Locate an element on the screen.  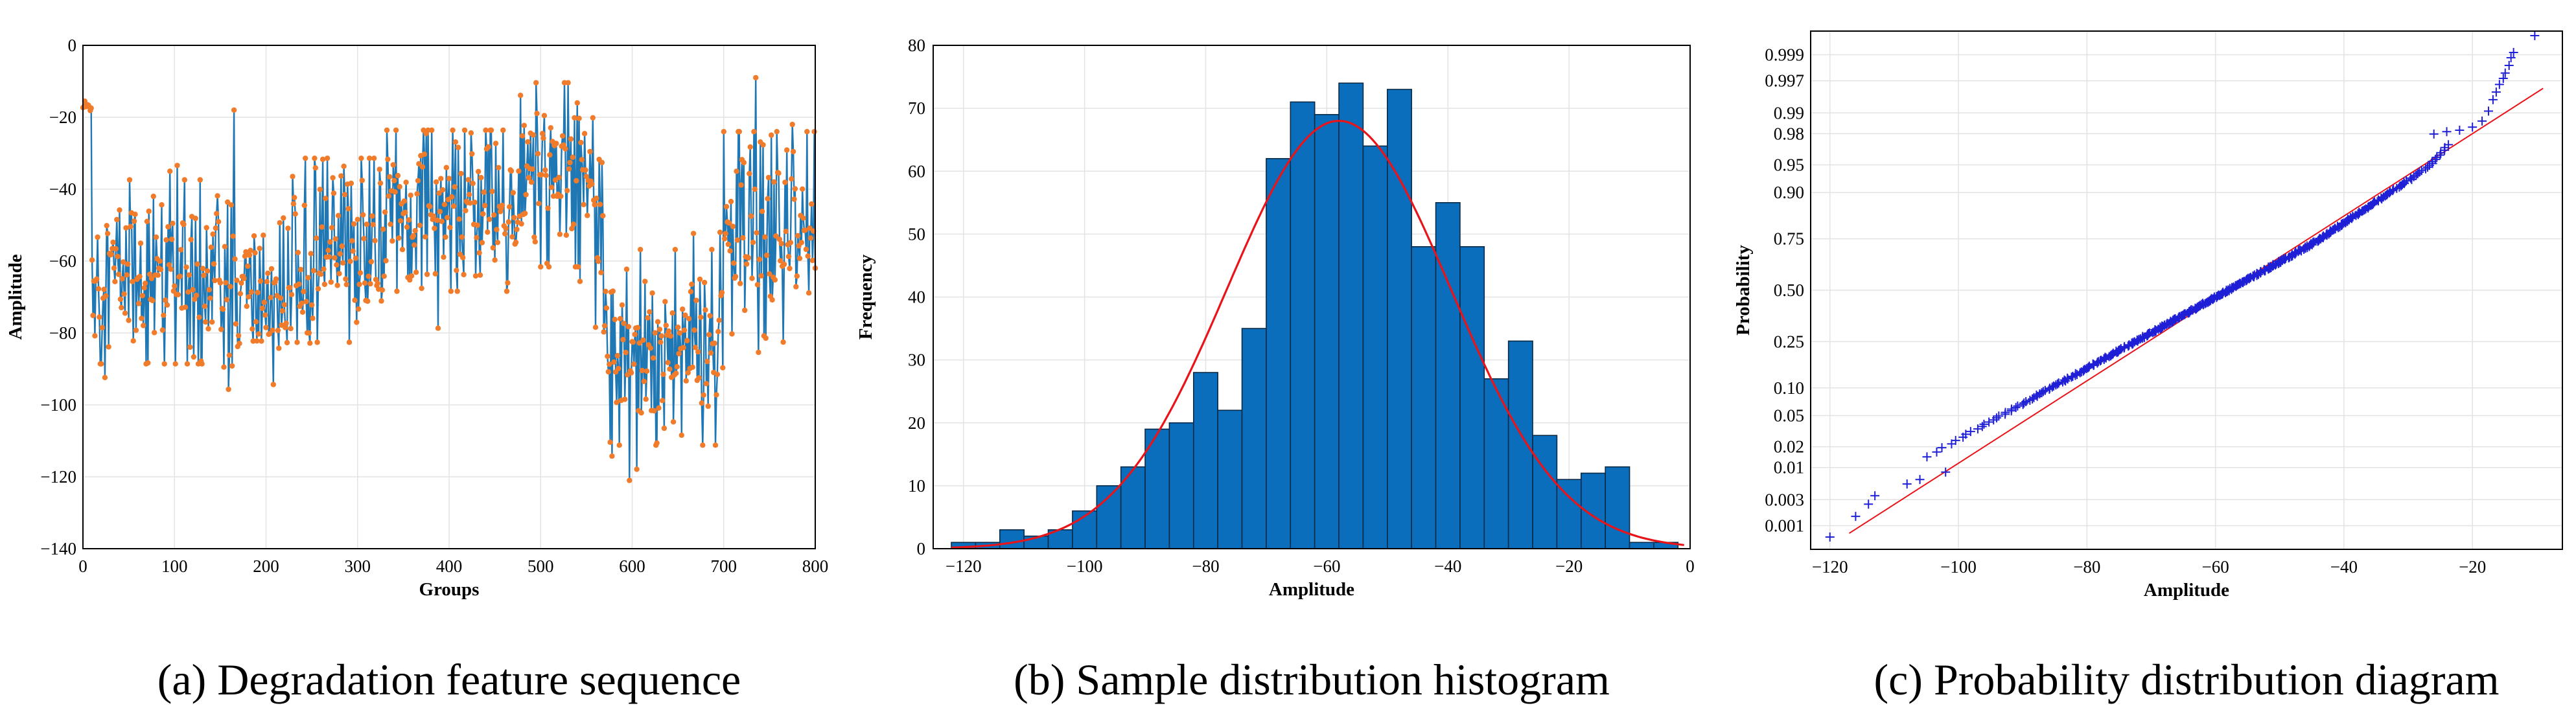
y-tick-label: −80 is located at coordinates (62, 333).